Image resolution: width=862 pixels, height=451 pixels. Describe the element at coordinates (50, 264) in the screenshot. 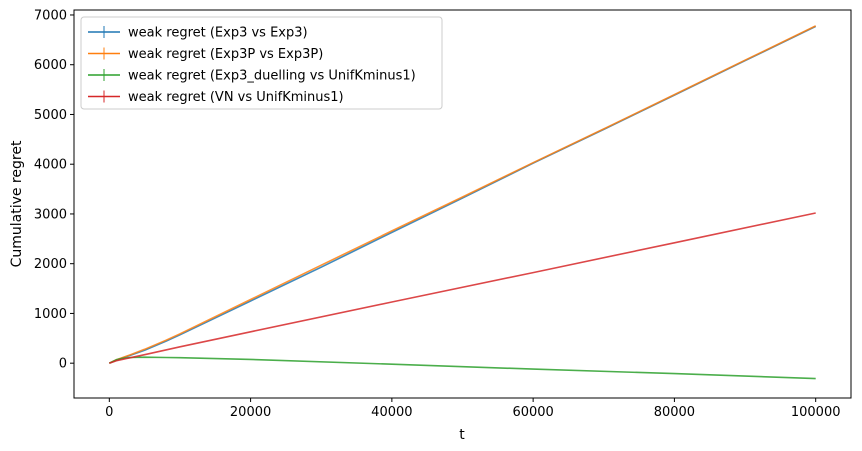

I see `y-tick-label: 2000` at that location.